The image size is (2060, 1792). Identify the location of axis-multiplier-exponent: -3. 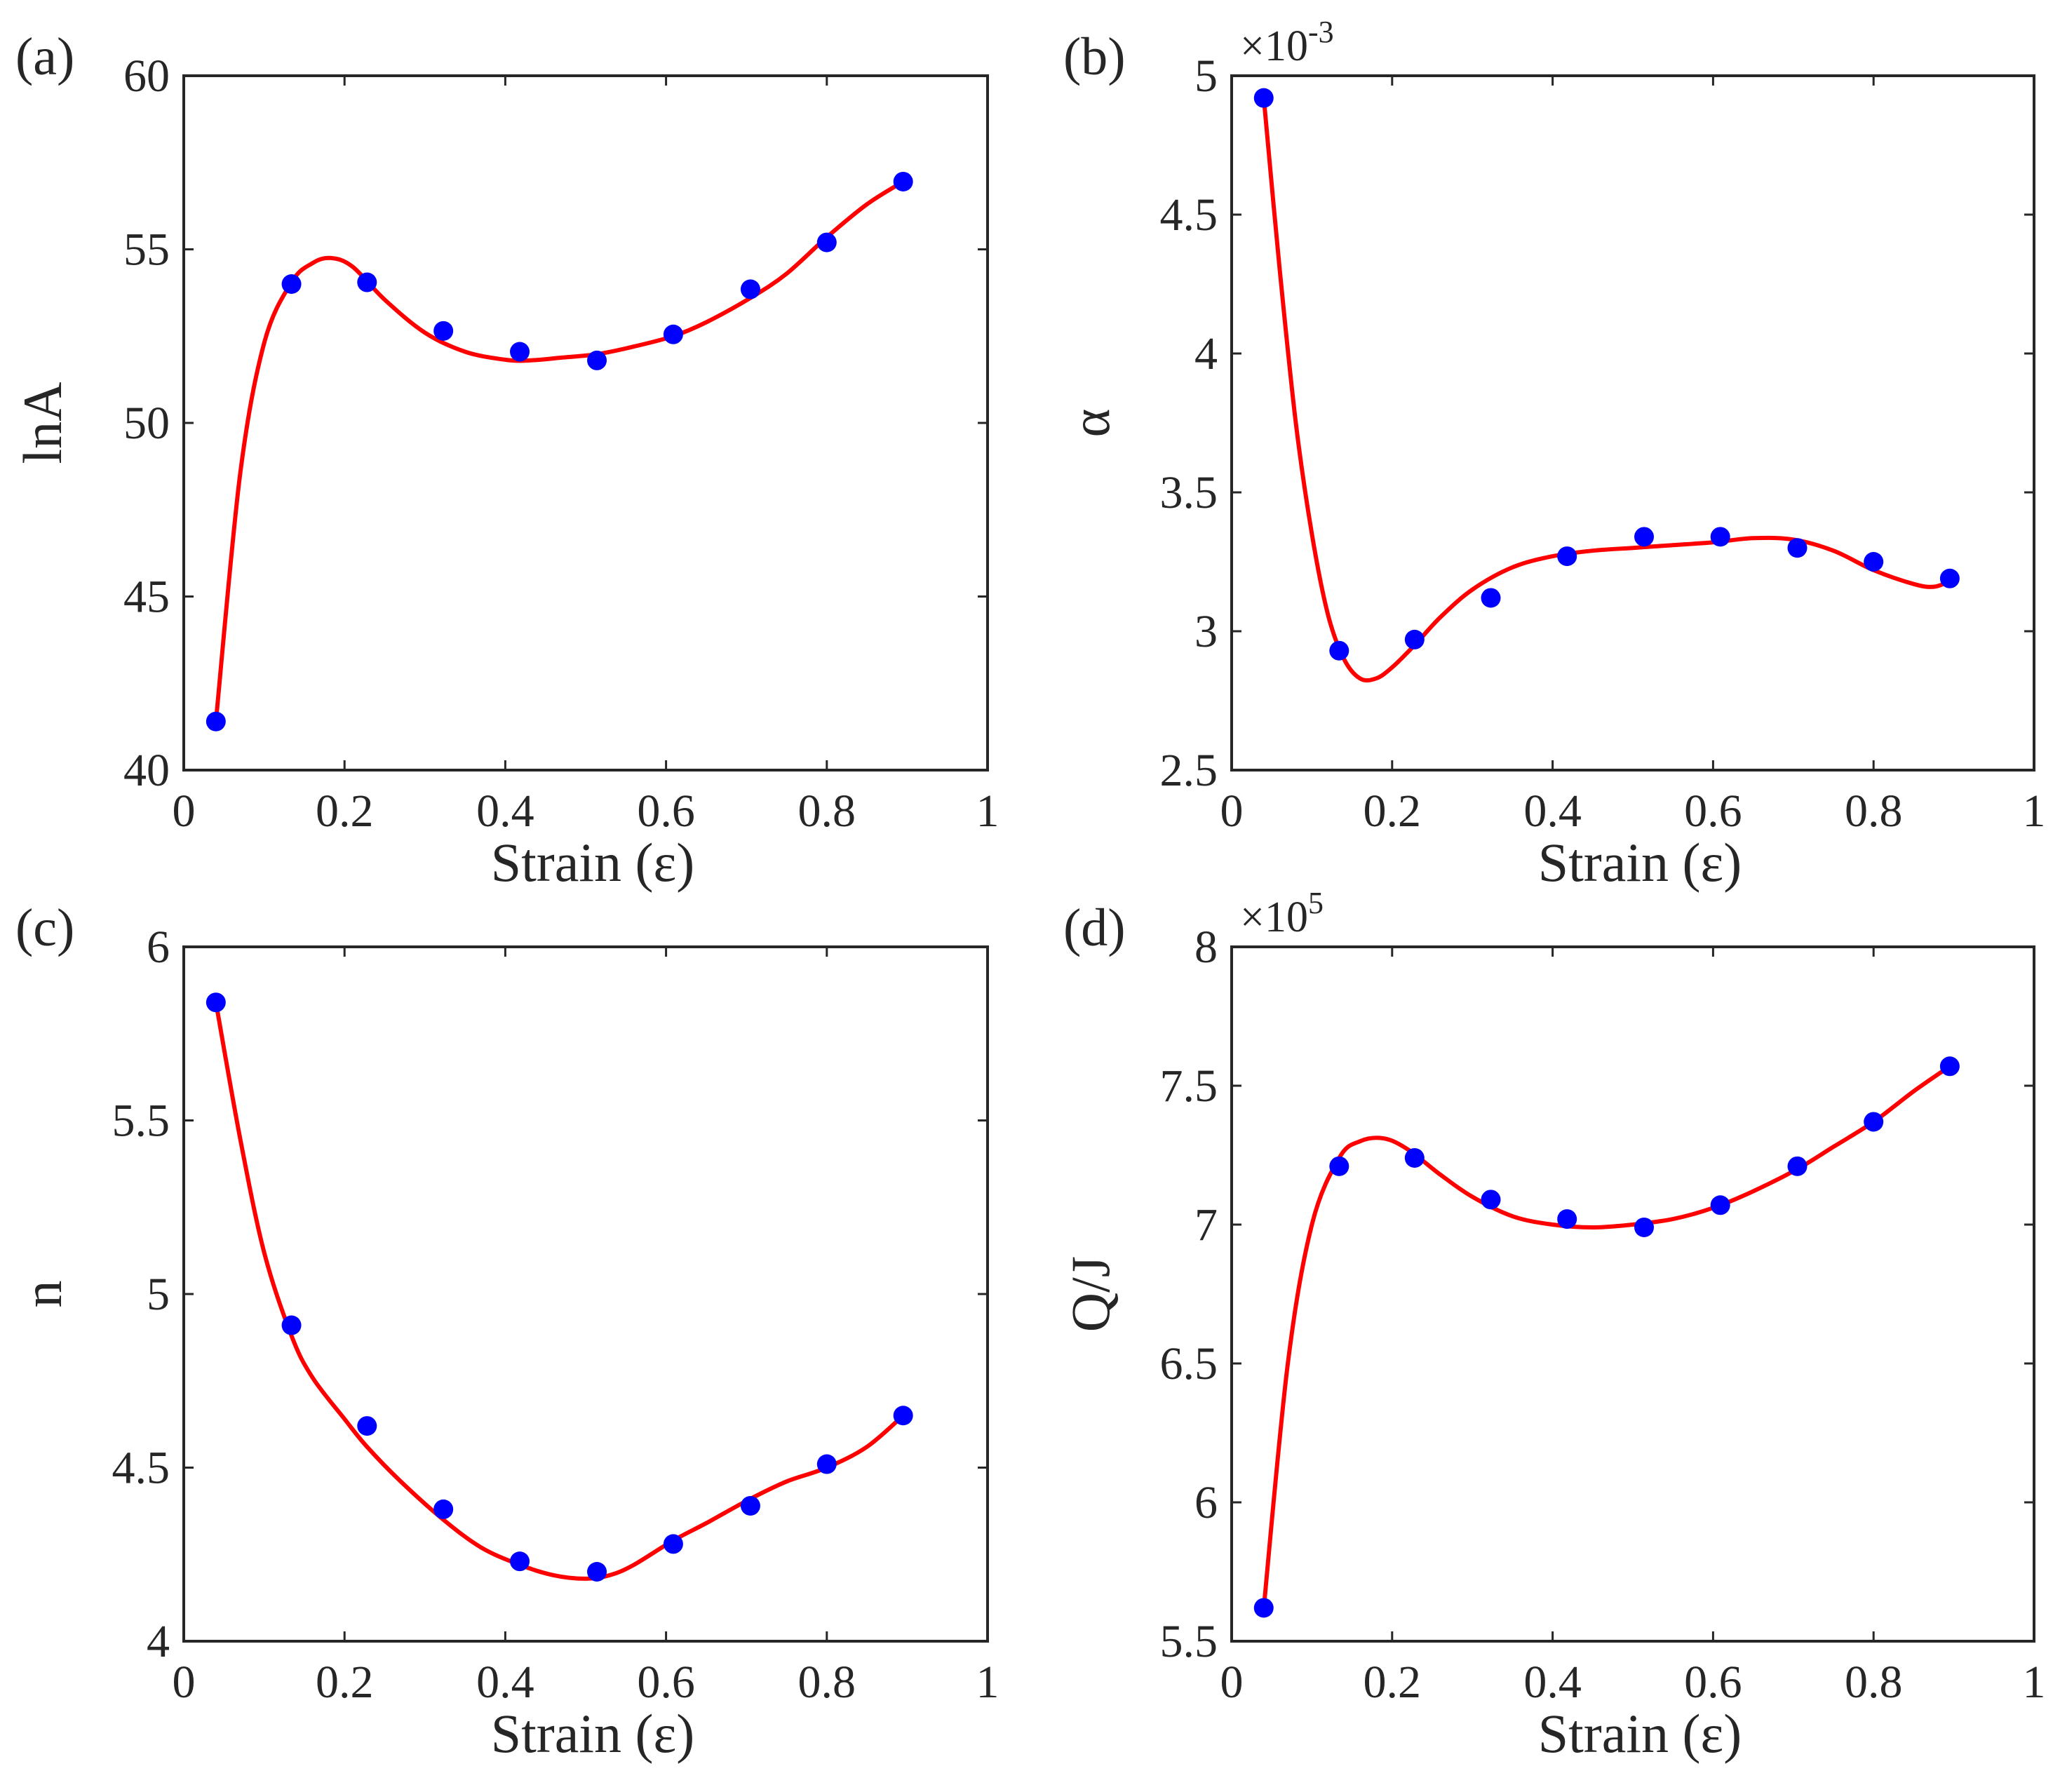
(1321, 32).